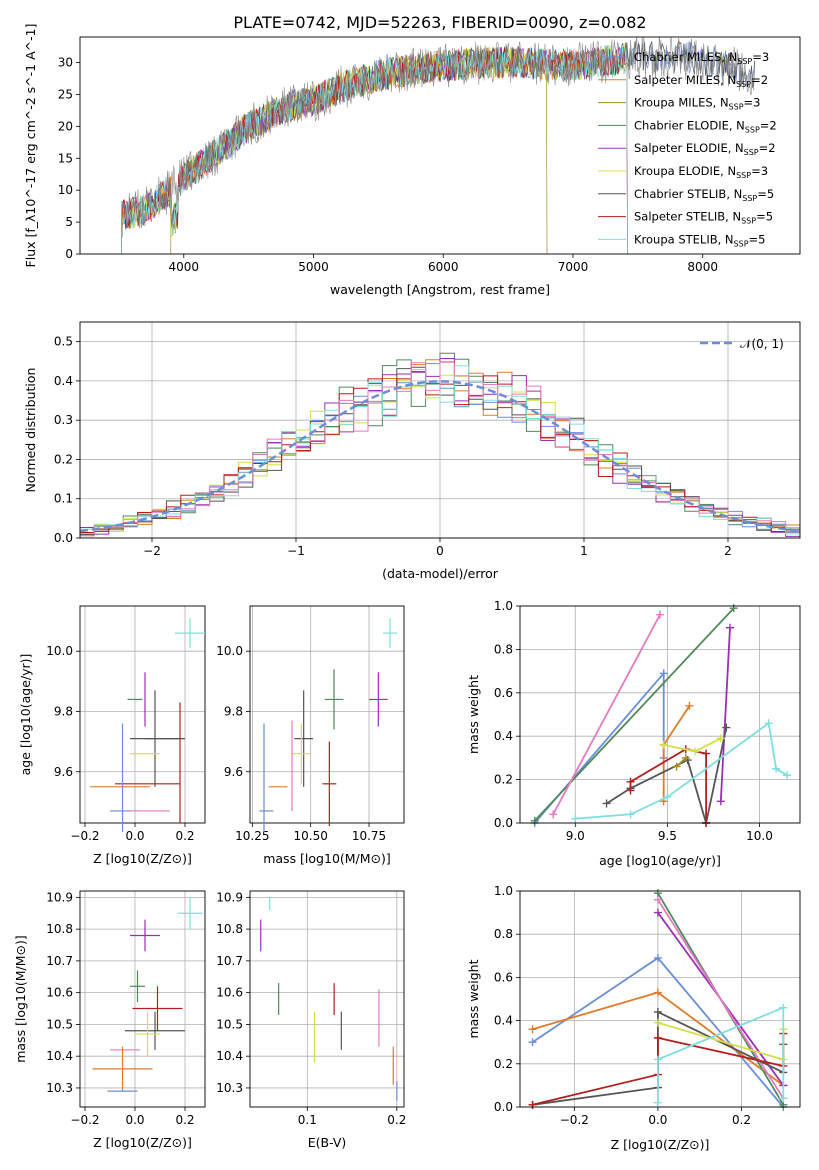  What do you see at coordinates (438, 138) in the screenshot?
I see `spectrum-data-line` at bounding box center [438, 138].